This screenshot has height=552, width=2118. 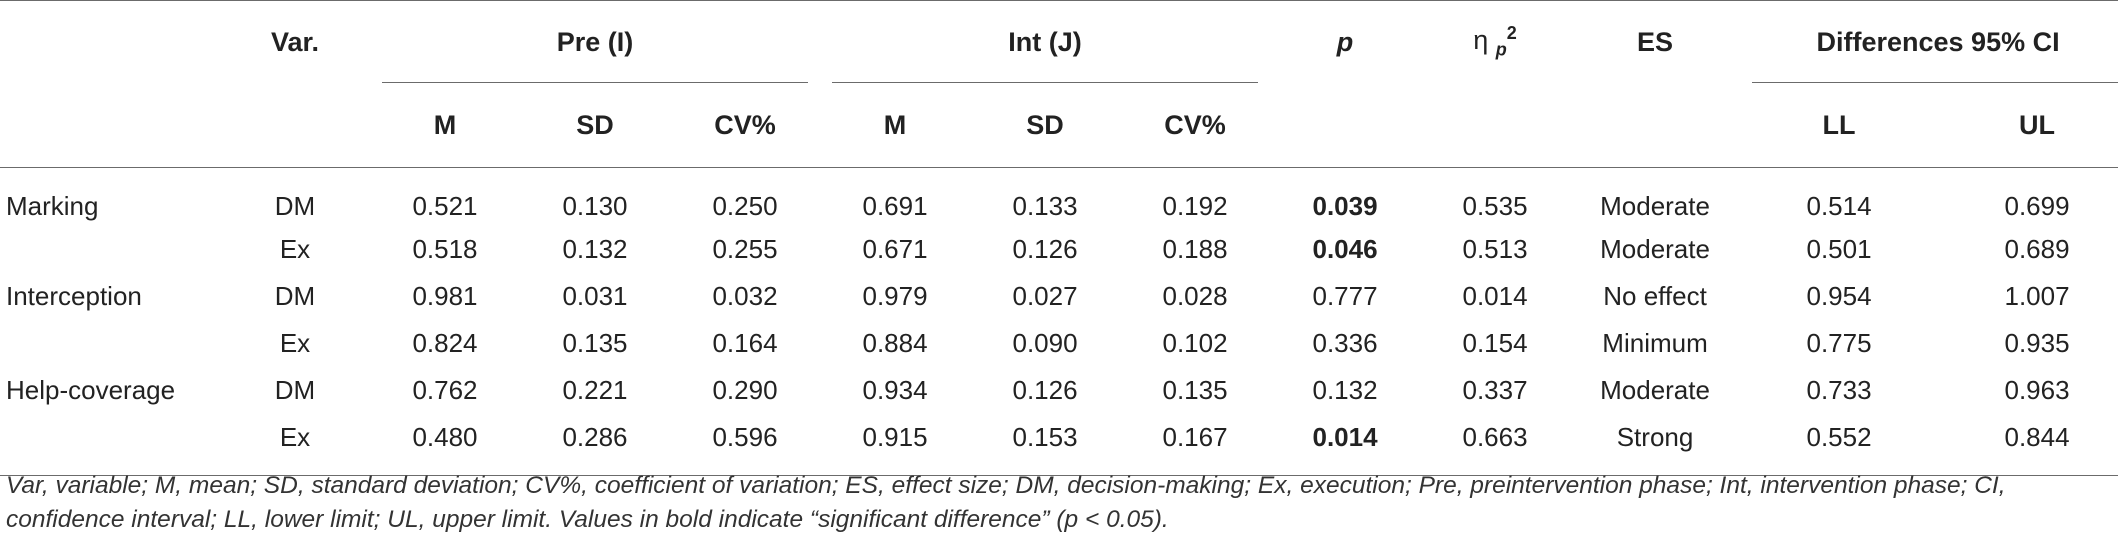 What do you see at coordinates (1839, 390) in the screenshot?
I see `ci-ll: 0.733` at bounding box center [1839, 390].